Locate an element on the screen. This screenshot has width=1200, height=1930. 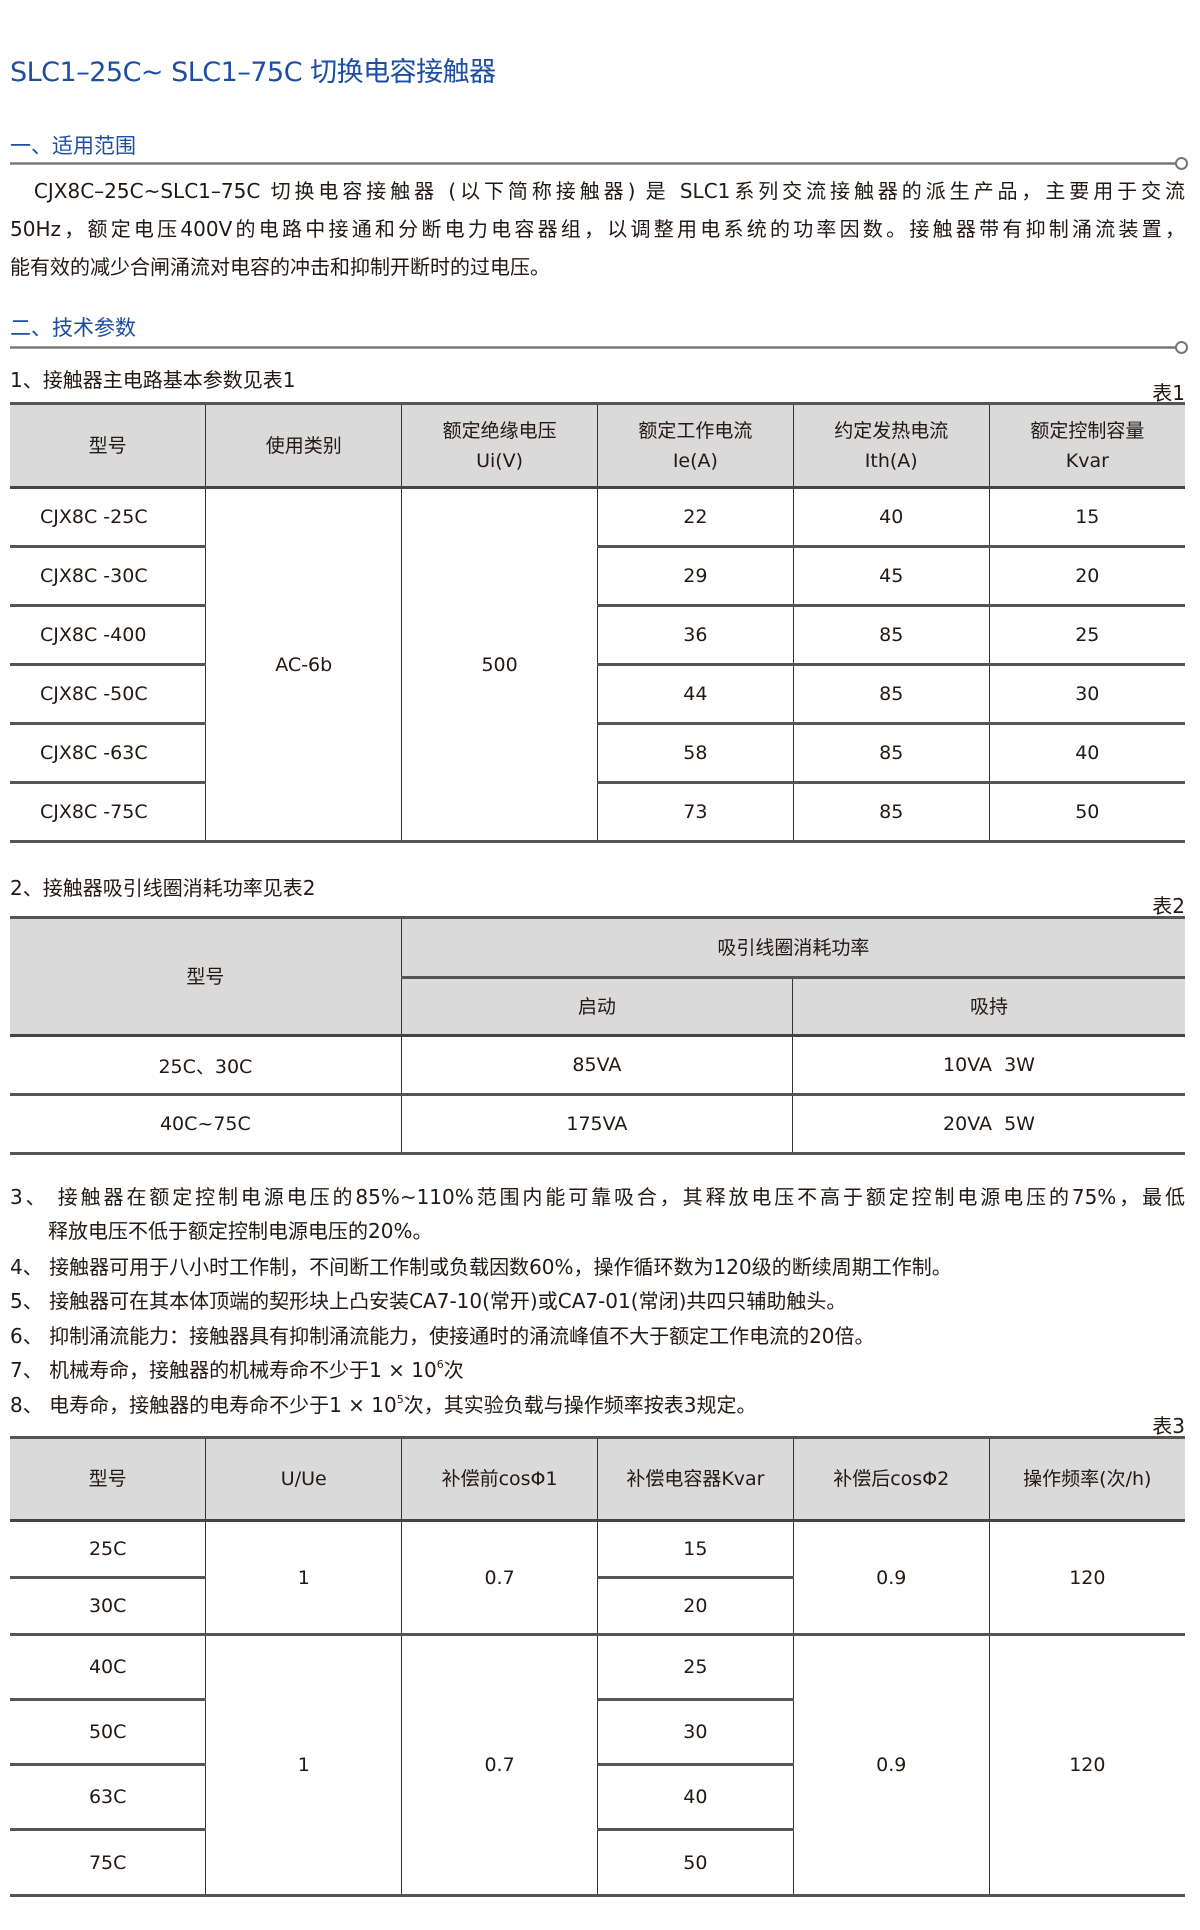
cell-model: 30C is located at coordinates (108, 1606).